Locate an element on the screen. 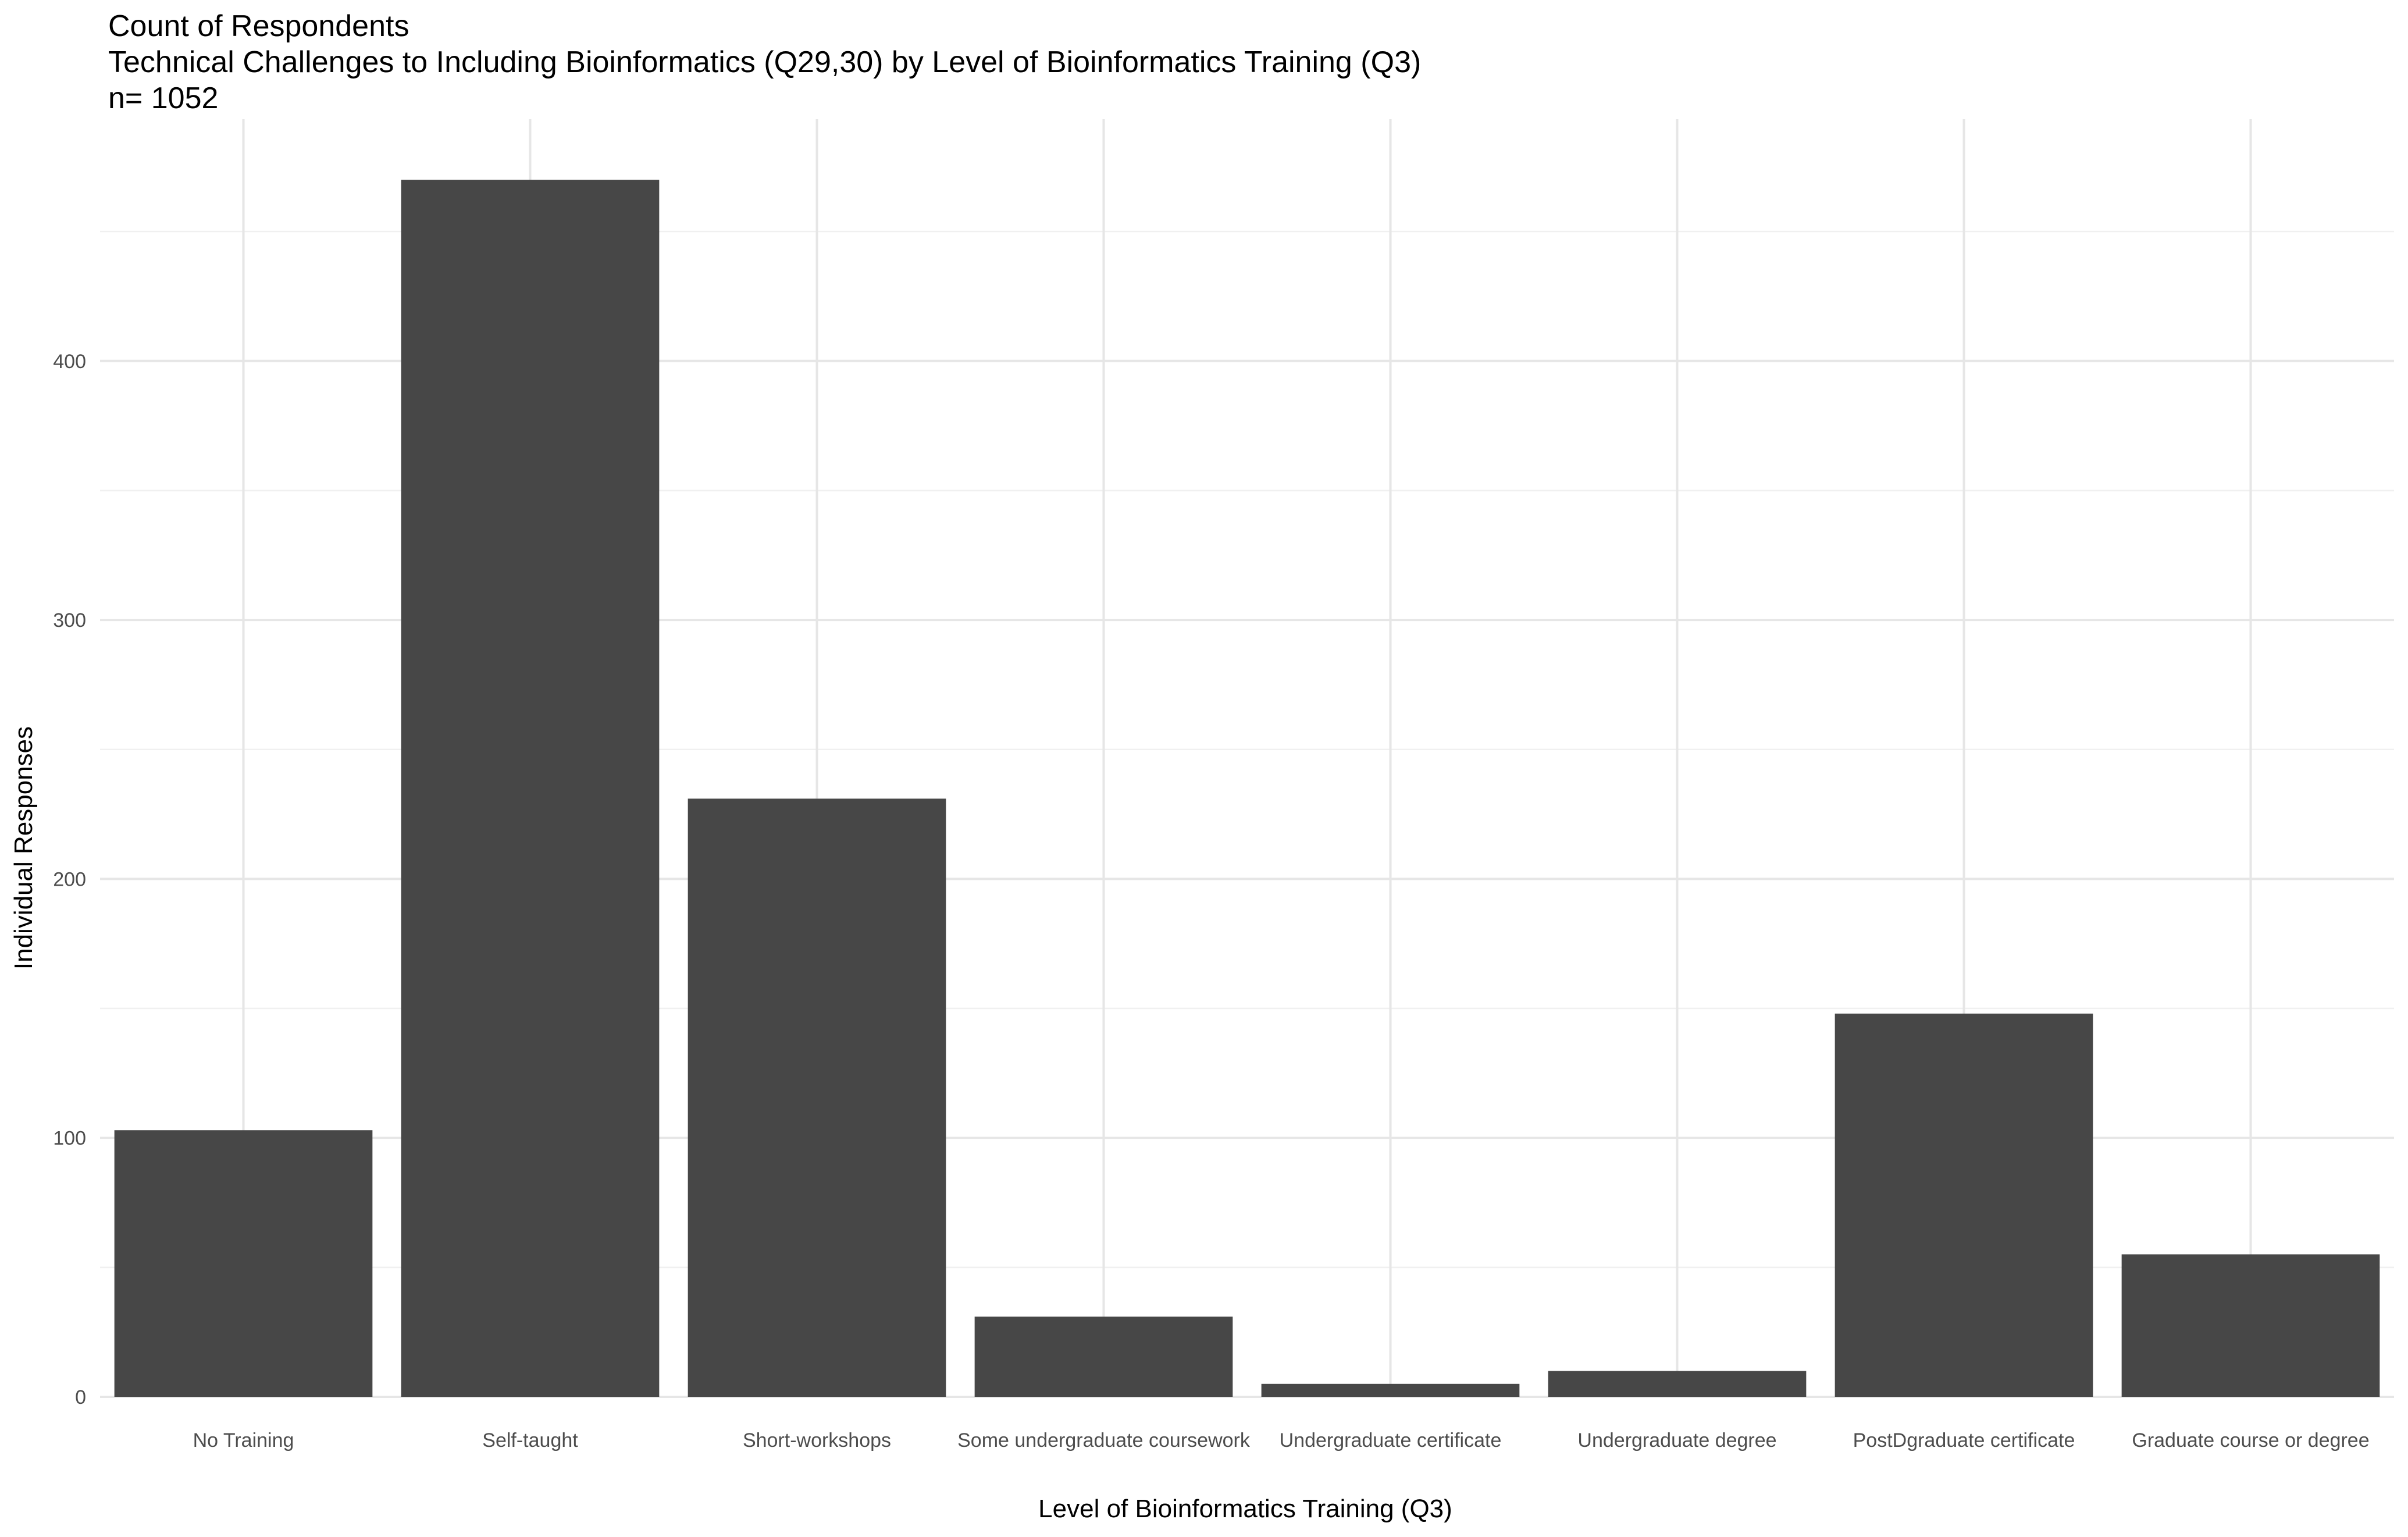 This screenshot has height=1537, width=2408. y-tick-label: 0 is located at coordinates (81, 1397).